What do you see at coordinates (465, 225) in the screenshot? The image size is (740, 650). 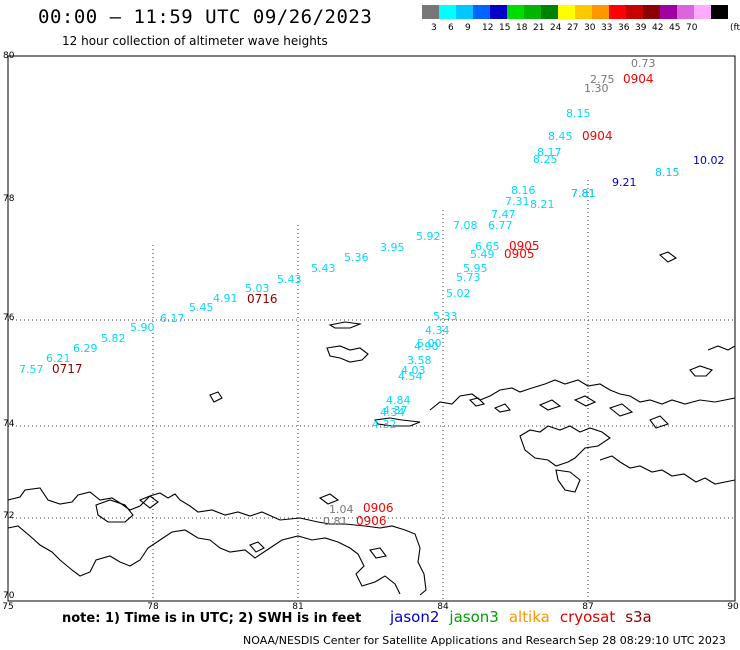 I see `wave-height-label: 7.08` at bounding box center [465, 225].